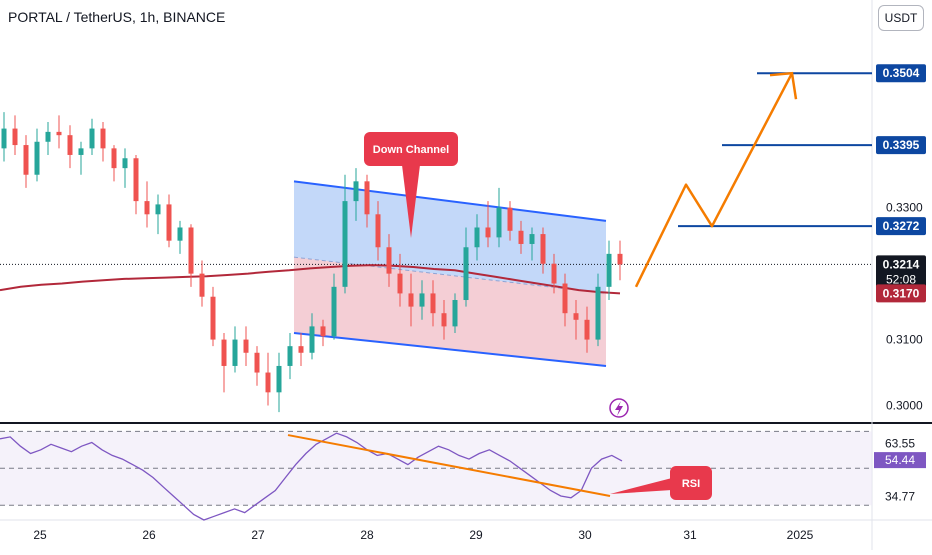  I want to click on price-label-text: 0.3504, so click(901, 73).